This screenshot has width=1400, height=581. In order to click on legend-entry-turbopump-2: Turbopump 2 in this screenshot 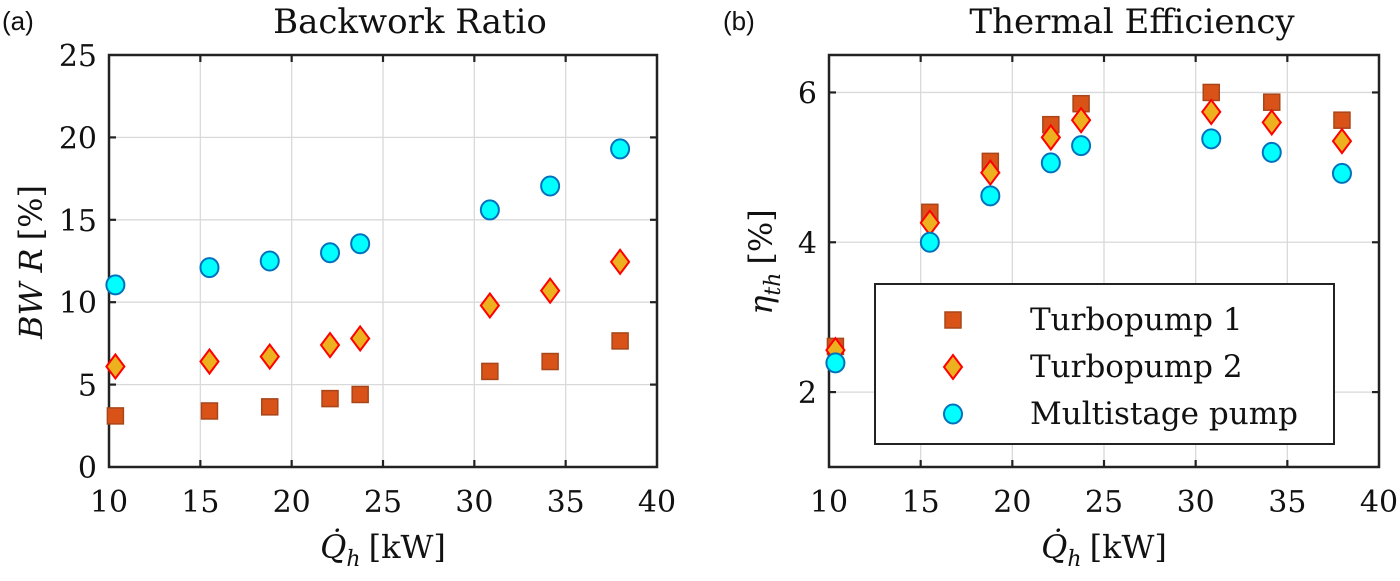, I will do `click(1136, 367)`.